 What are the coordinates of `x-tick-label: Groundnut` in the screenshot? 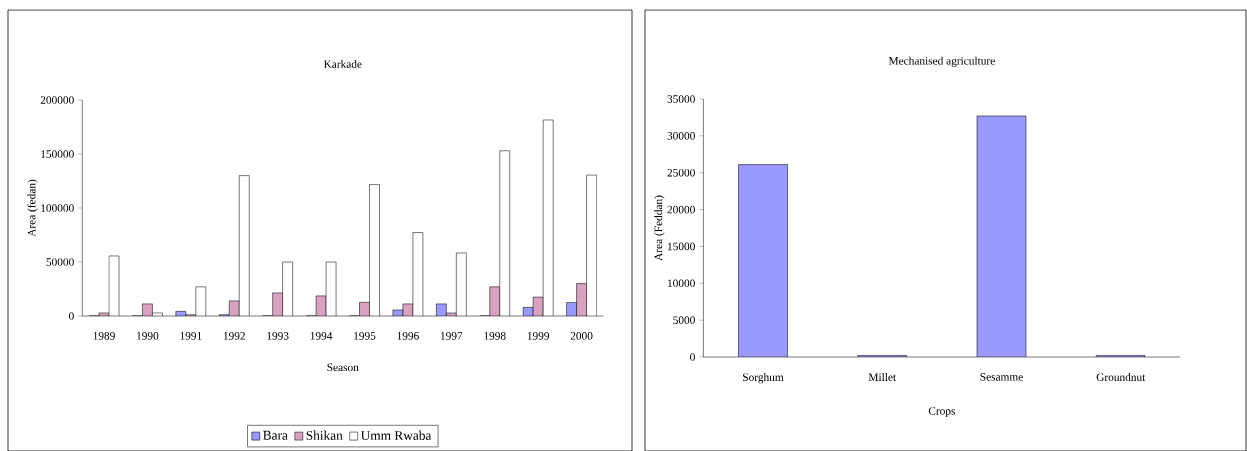 It's located at (1121, 377).